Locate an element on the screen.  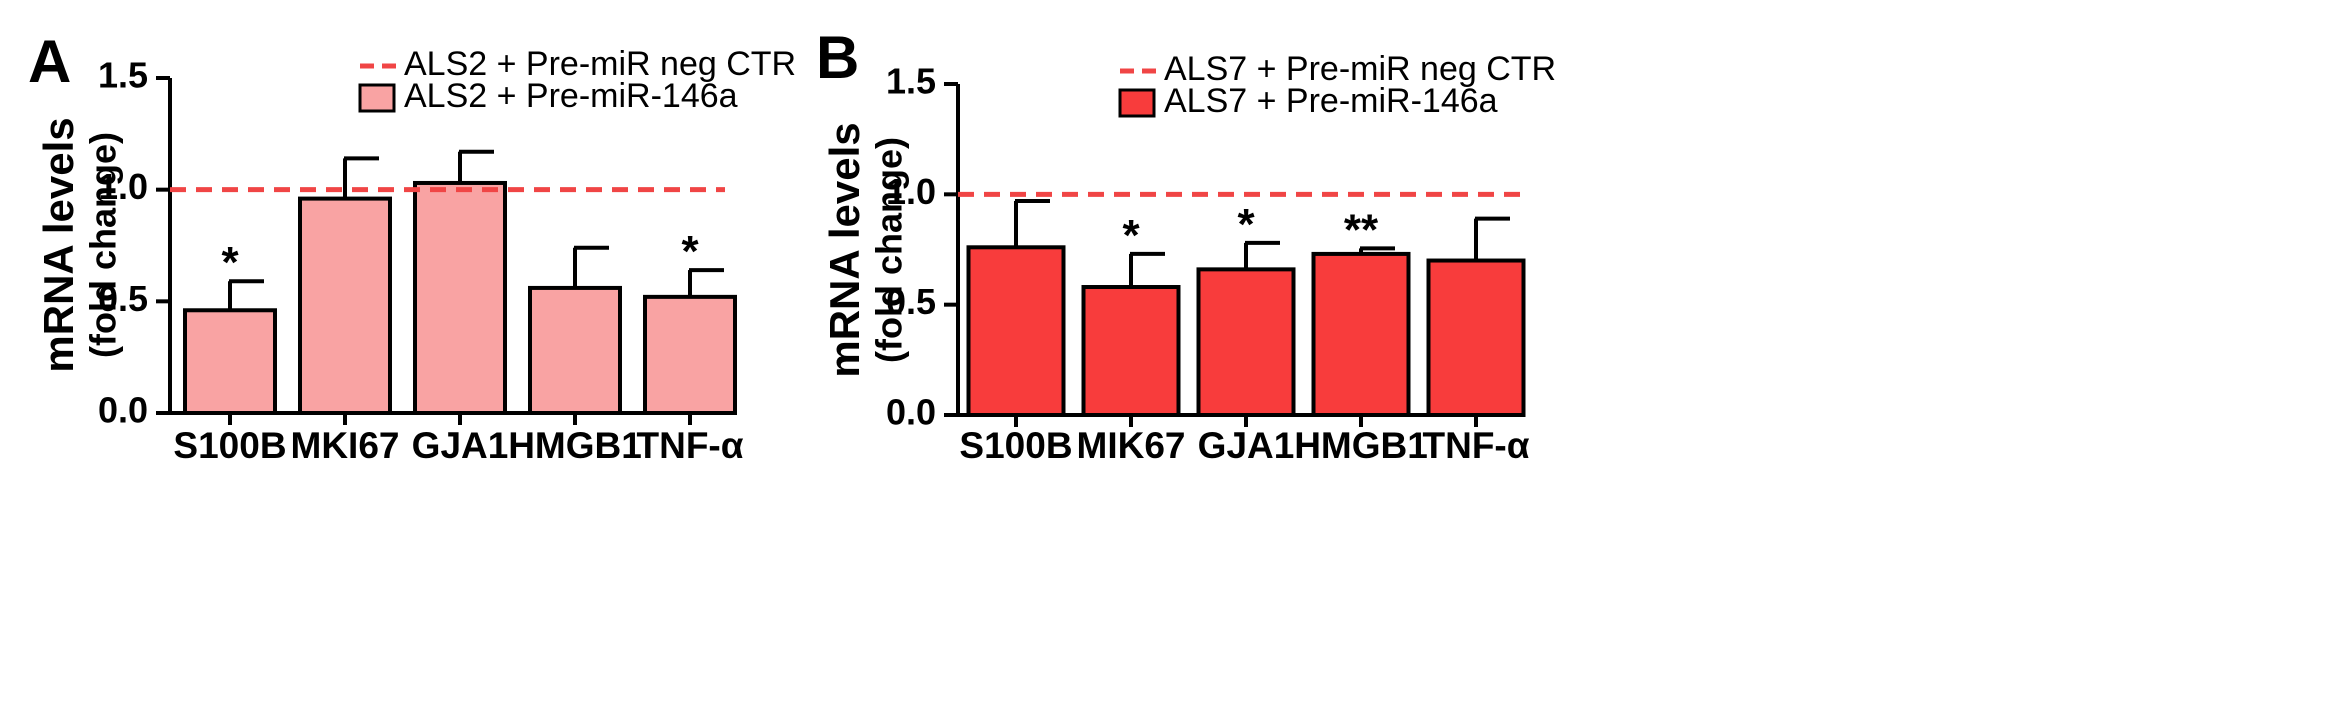
x-tick-label: MIK67 is located at coordinates (1131, 445).